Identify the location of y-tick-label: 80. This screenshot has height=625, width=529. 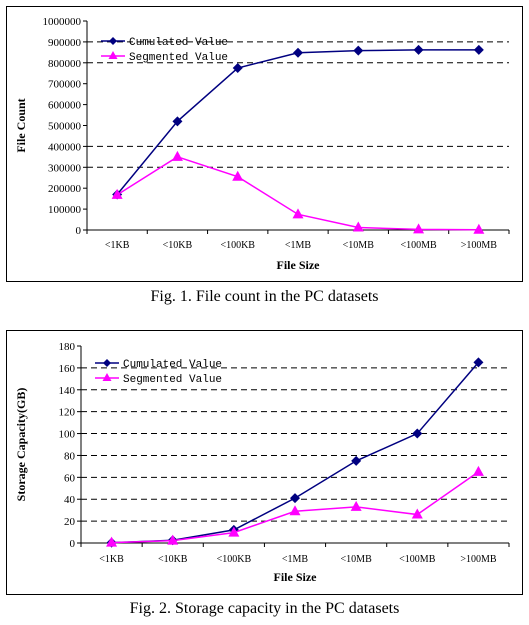
(70, 456).